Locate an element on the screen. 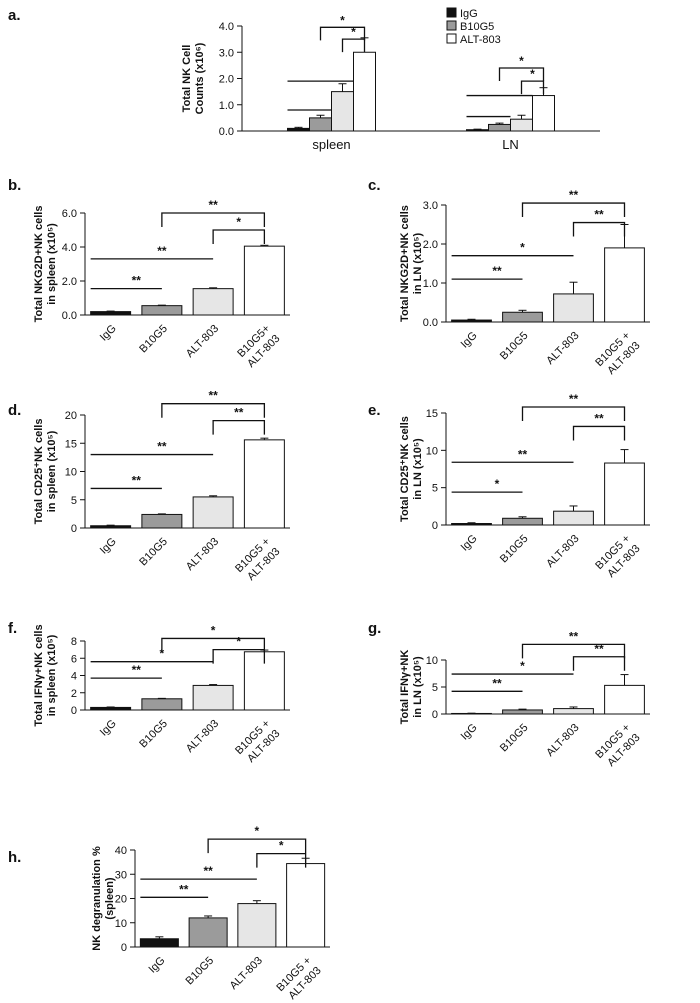  y-axis-label: Total NK Cell is located at coordinates (187, 79).